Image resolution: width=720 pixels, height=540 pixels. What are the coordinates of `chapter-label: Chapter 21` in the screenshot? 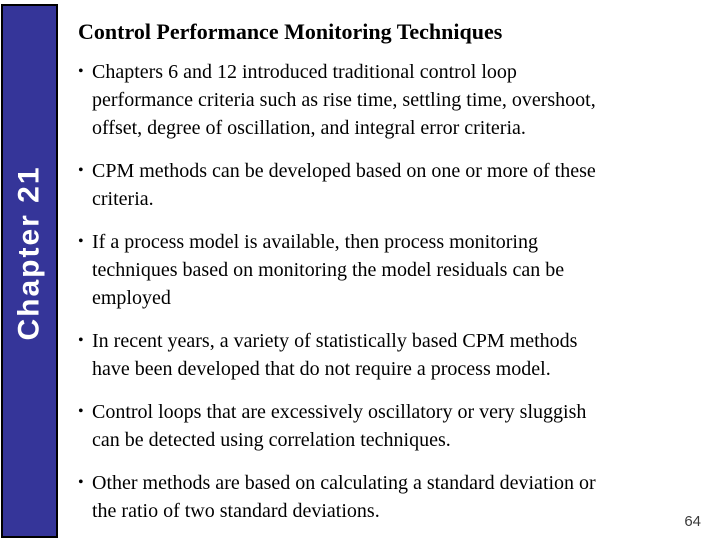 It's located at (29, 253).